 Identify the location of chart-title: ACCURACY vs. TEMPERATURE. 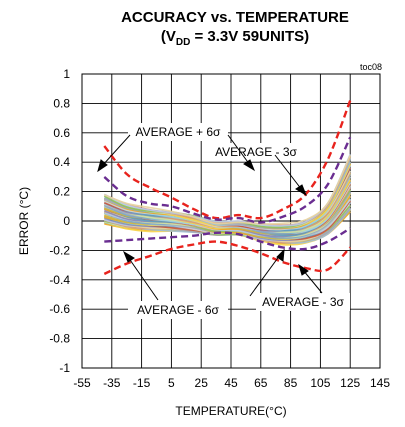
(235, 17).